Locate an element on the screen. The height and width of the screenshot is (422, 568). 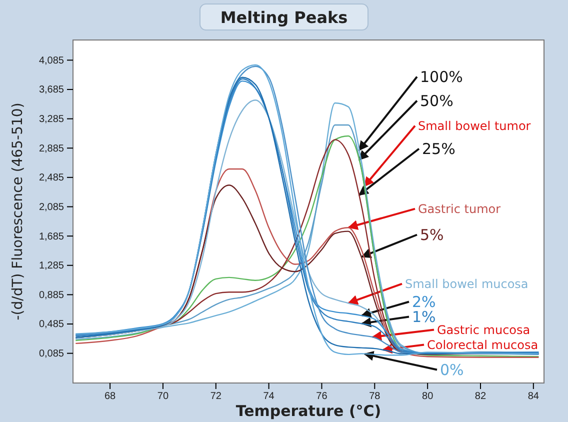
text: 5% is located at coordinates (432, 235).